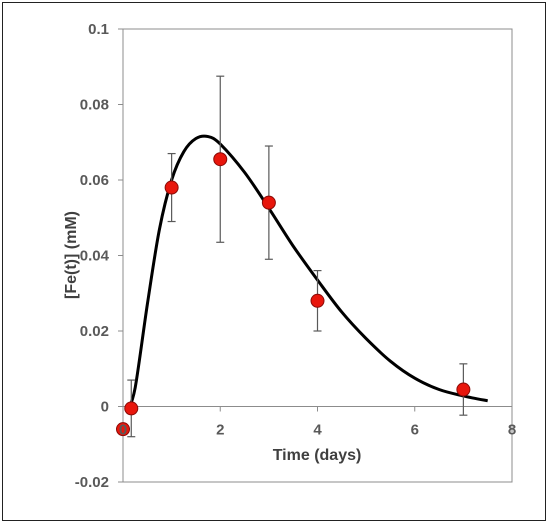  I want to click on x-tick-label: 2, so click(220, 430).